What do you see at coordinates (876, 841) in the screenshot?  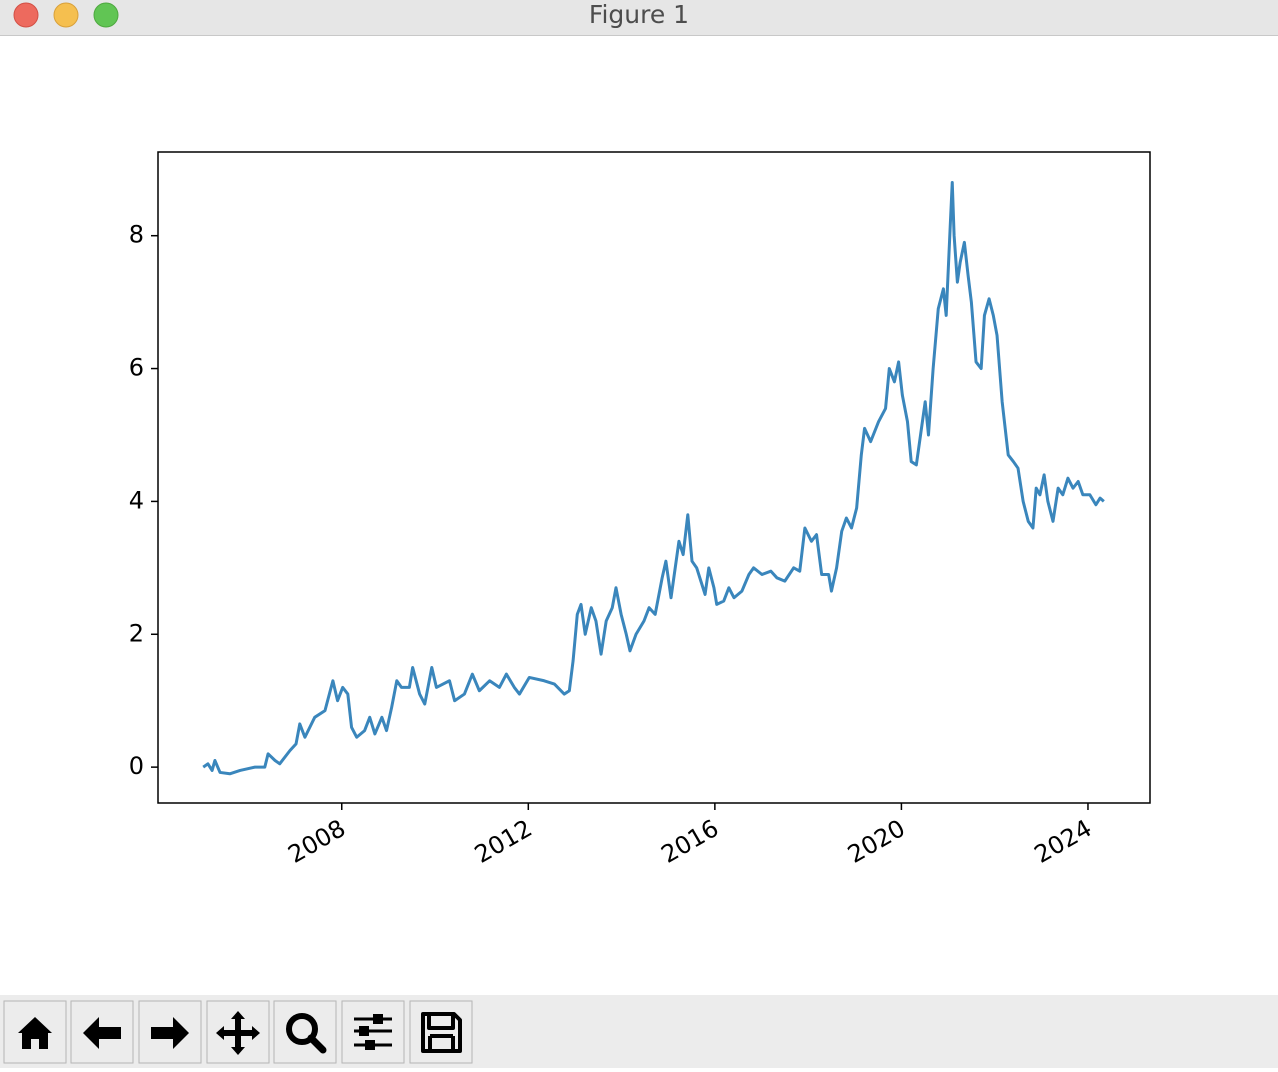 I see `x-tick-label: 2020` at bounding box center [876, 841].